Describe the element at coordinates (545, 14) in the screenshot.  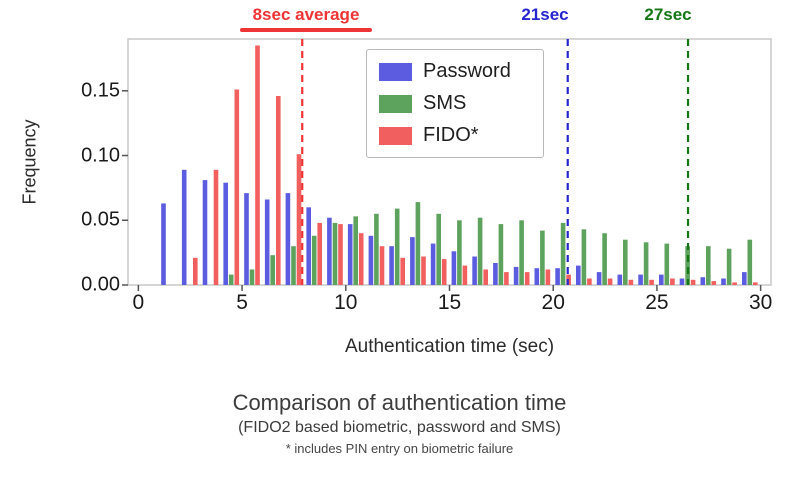
I see `password-average-annotation: 21sec` at that location.